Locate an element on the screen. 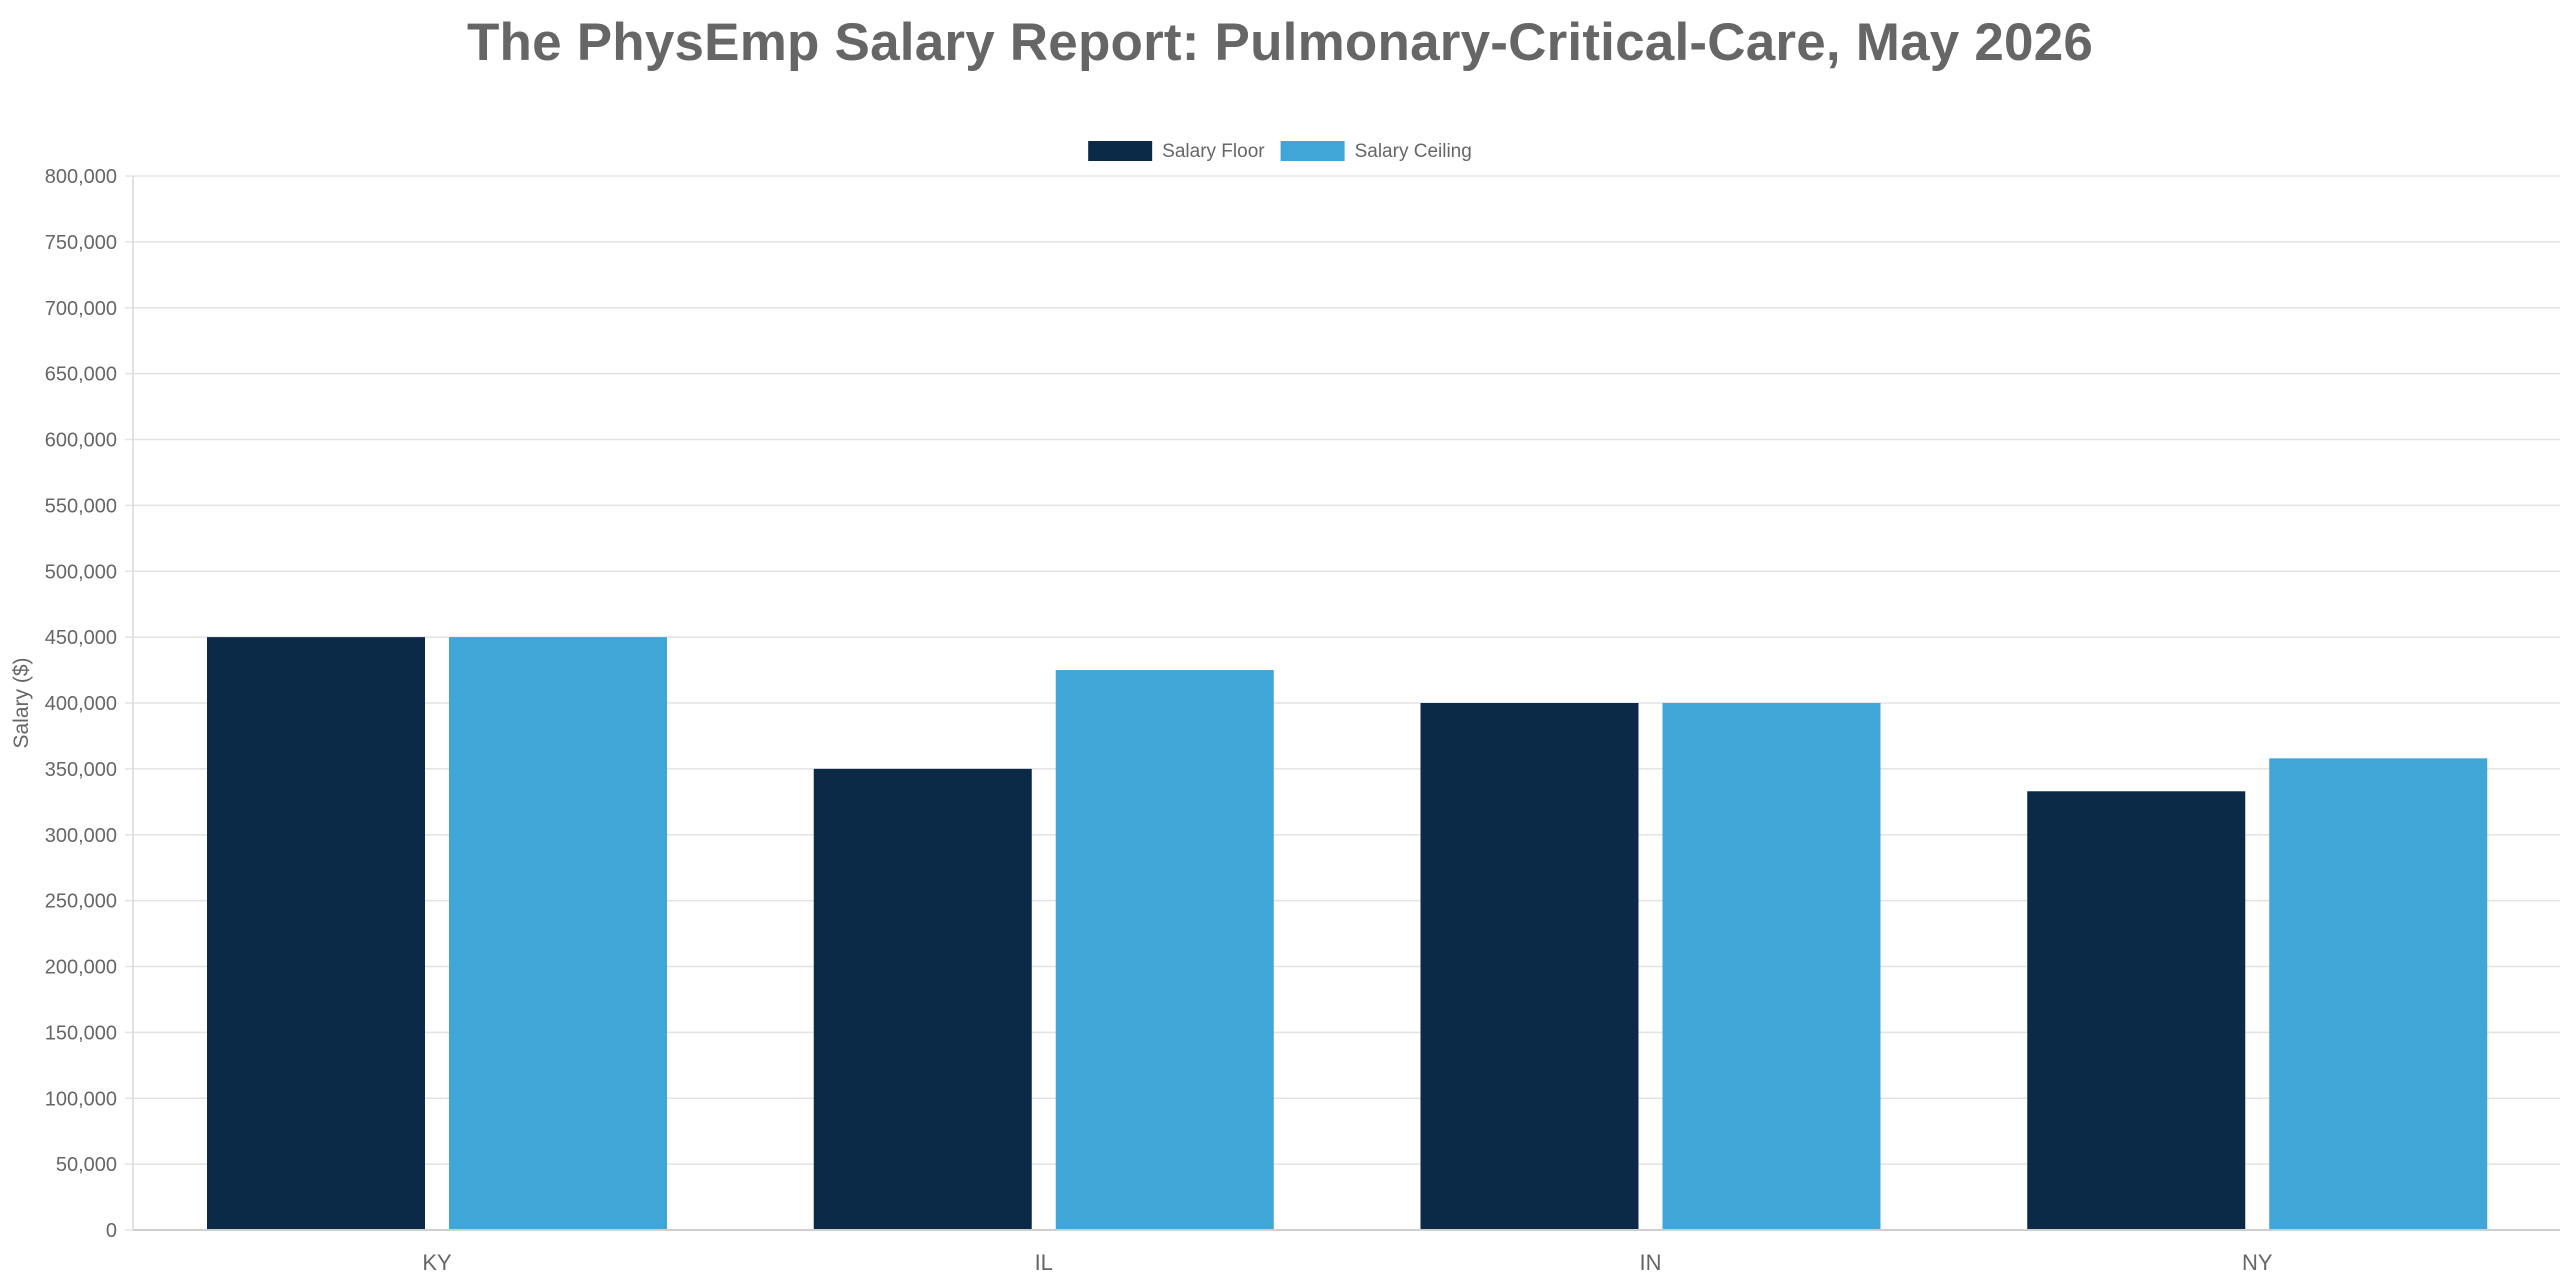 This screenshot has height=1280, width=2560. y-tick-label: 150,000 is located at coordinates (81, 1033).